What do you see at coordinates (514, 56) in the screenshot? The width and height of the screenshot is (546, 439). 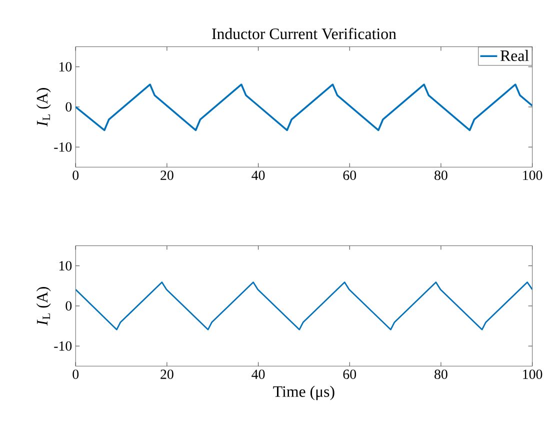 I see `legend-label: Real` at bounding box center [514, 56].